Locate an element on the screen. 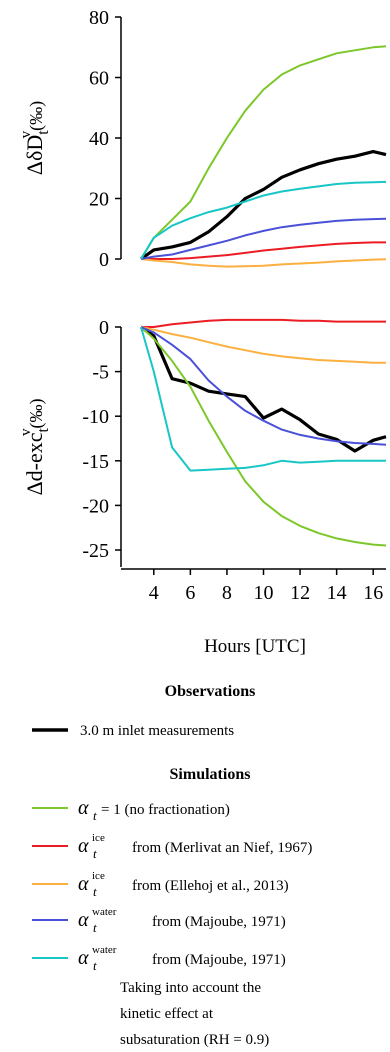  x-tick-label: 8 is located at coordinates (227, 593).